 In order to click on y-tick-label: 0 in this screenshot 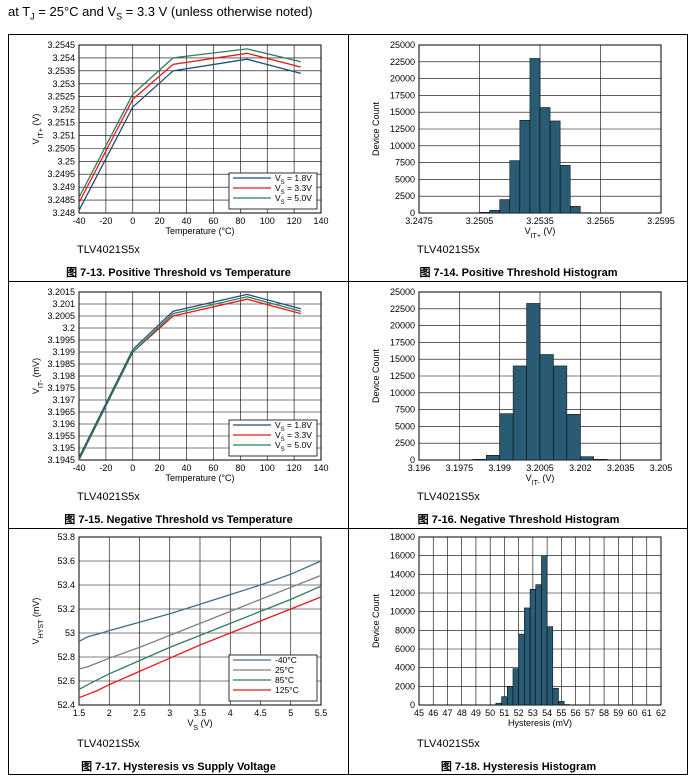, I will do `click(412, 705)`.